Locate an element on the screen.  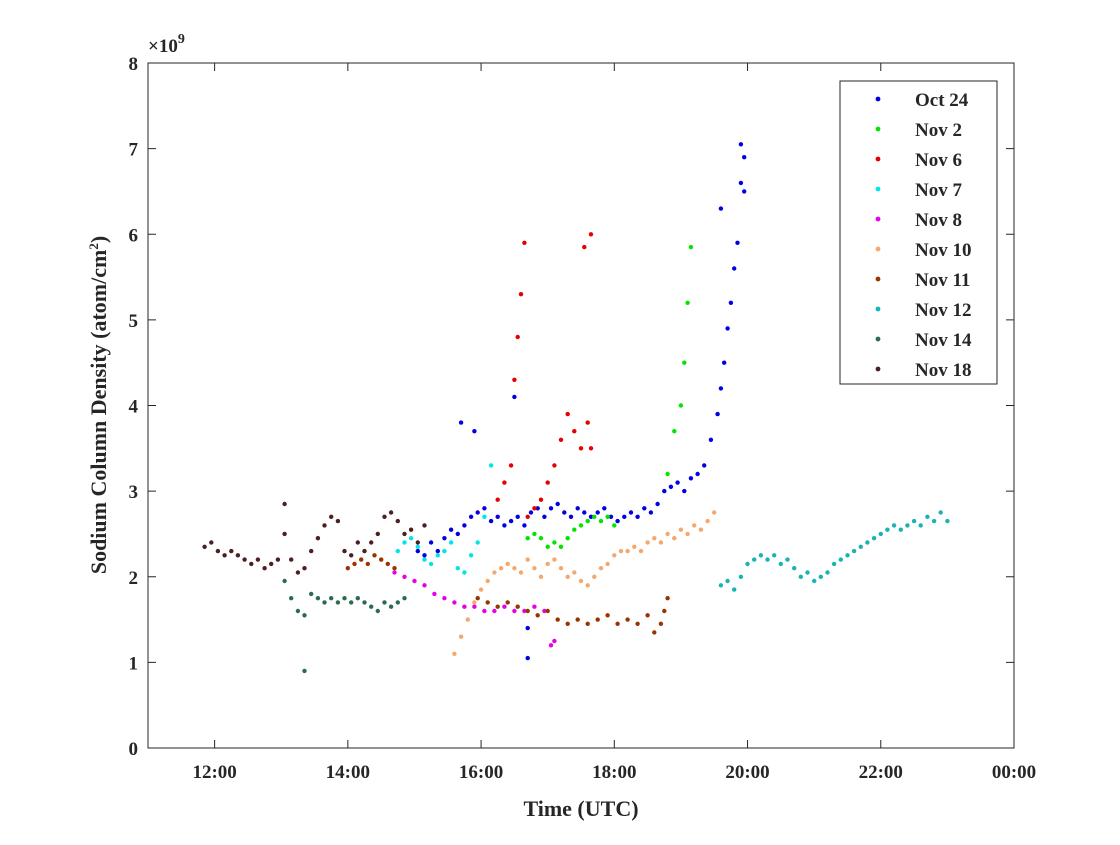
x-axis-title: Time (UTC) is located at coordinates (580, 808).